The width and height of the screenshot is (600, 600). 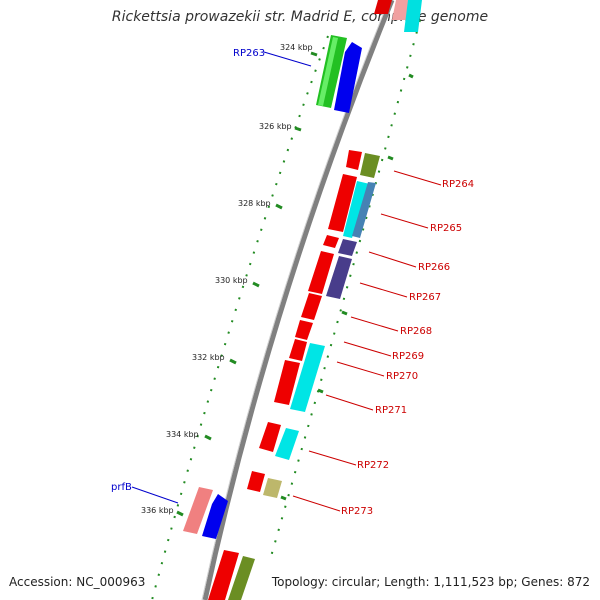 I want to click on gene-clipped-top, so click(x=398, y=16).